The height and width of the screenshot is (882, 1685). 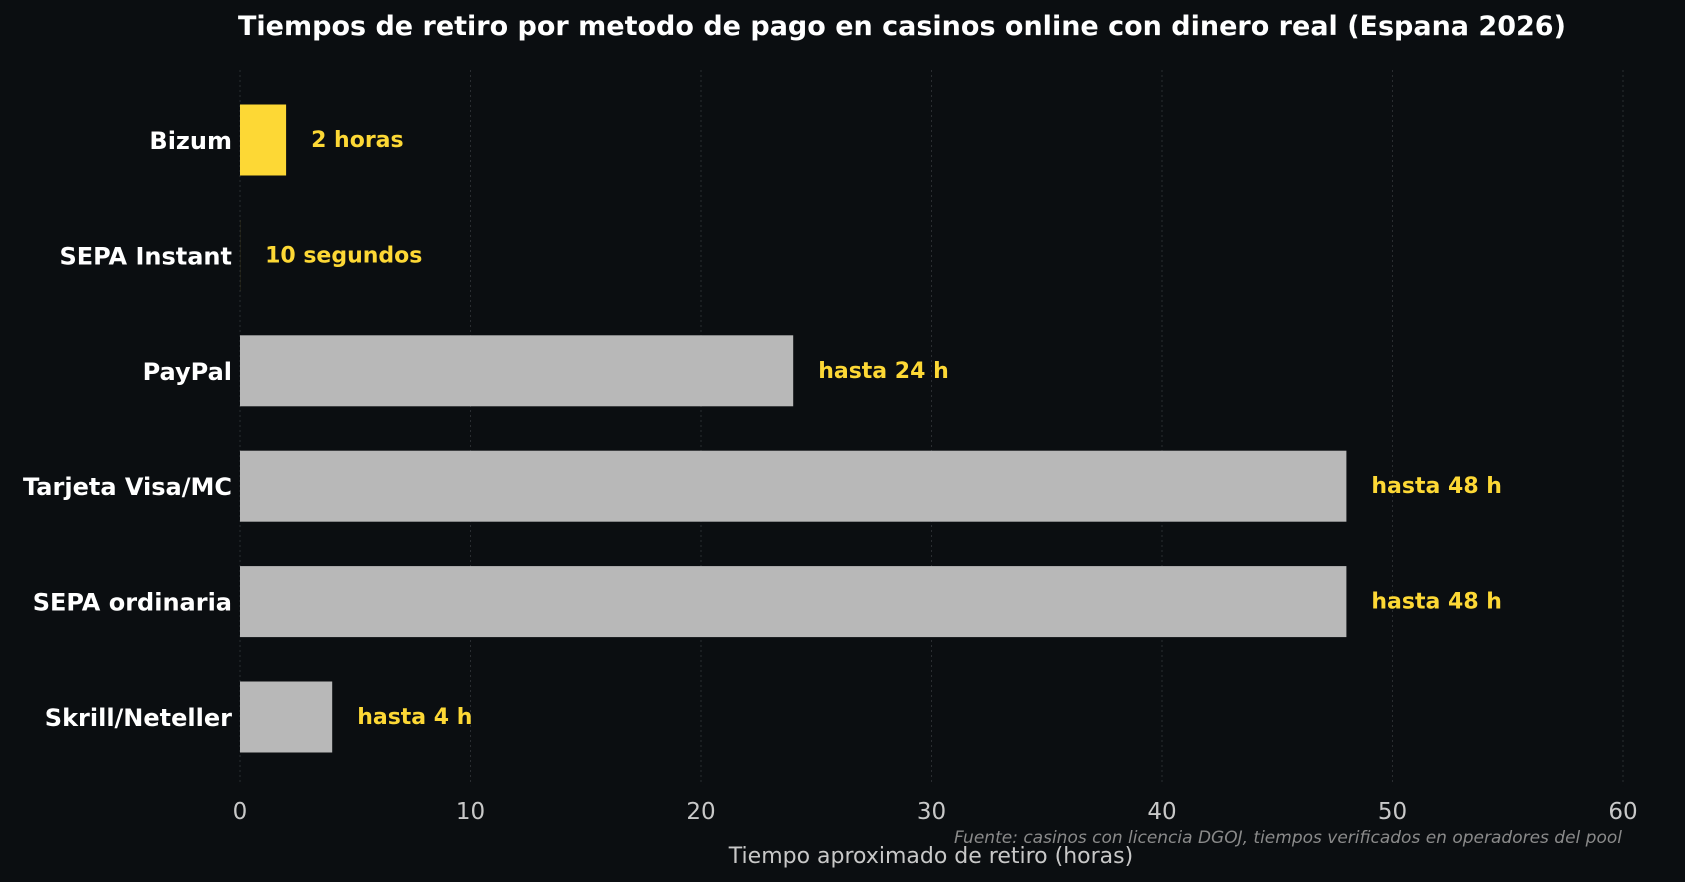 I want to click on bar-value-label-1: 10 segundos, so click(x=343, y=255).